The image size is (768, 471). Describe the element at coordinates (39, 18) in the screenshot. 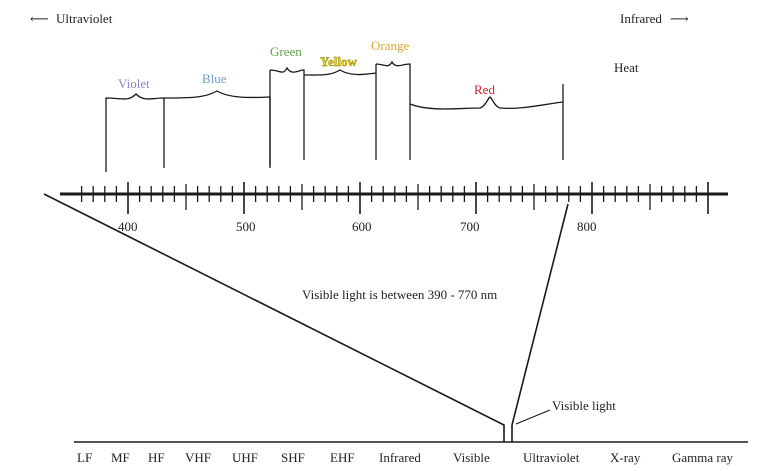

I see `left-arrow-icon: ⟵` at that location.